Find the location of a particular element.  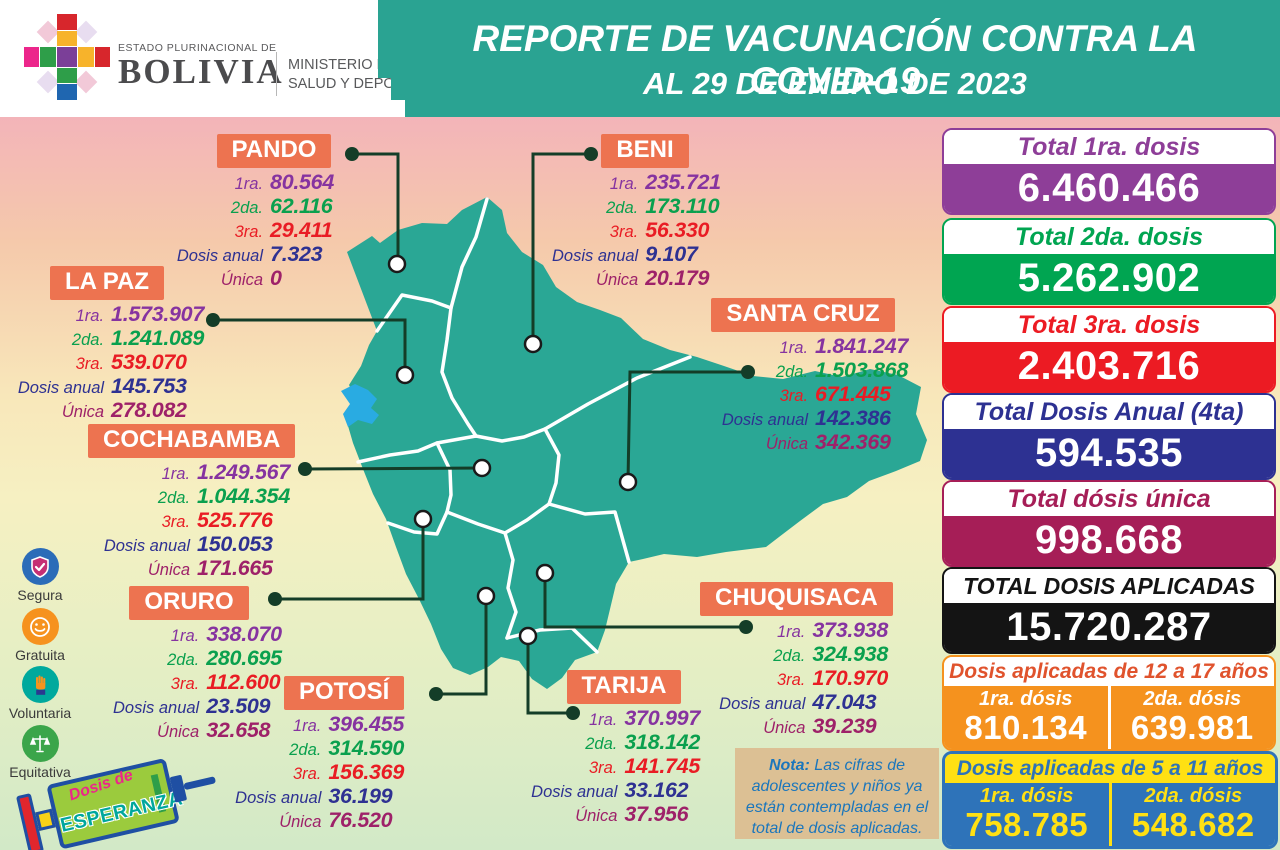

lapaz-unica: 278.082 is located at coordinates (149, 409).